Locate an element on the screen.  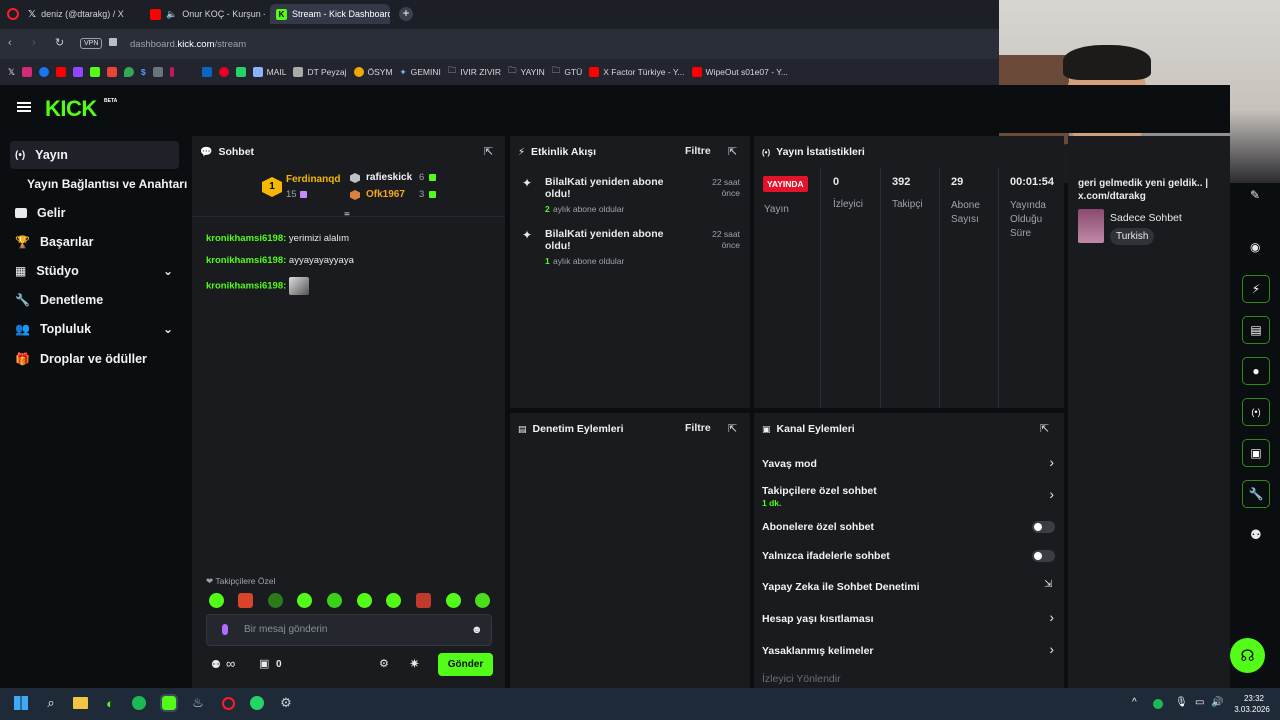
steam-icon: ♨ is located at coordinates (198, 702).